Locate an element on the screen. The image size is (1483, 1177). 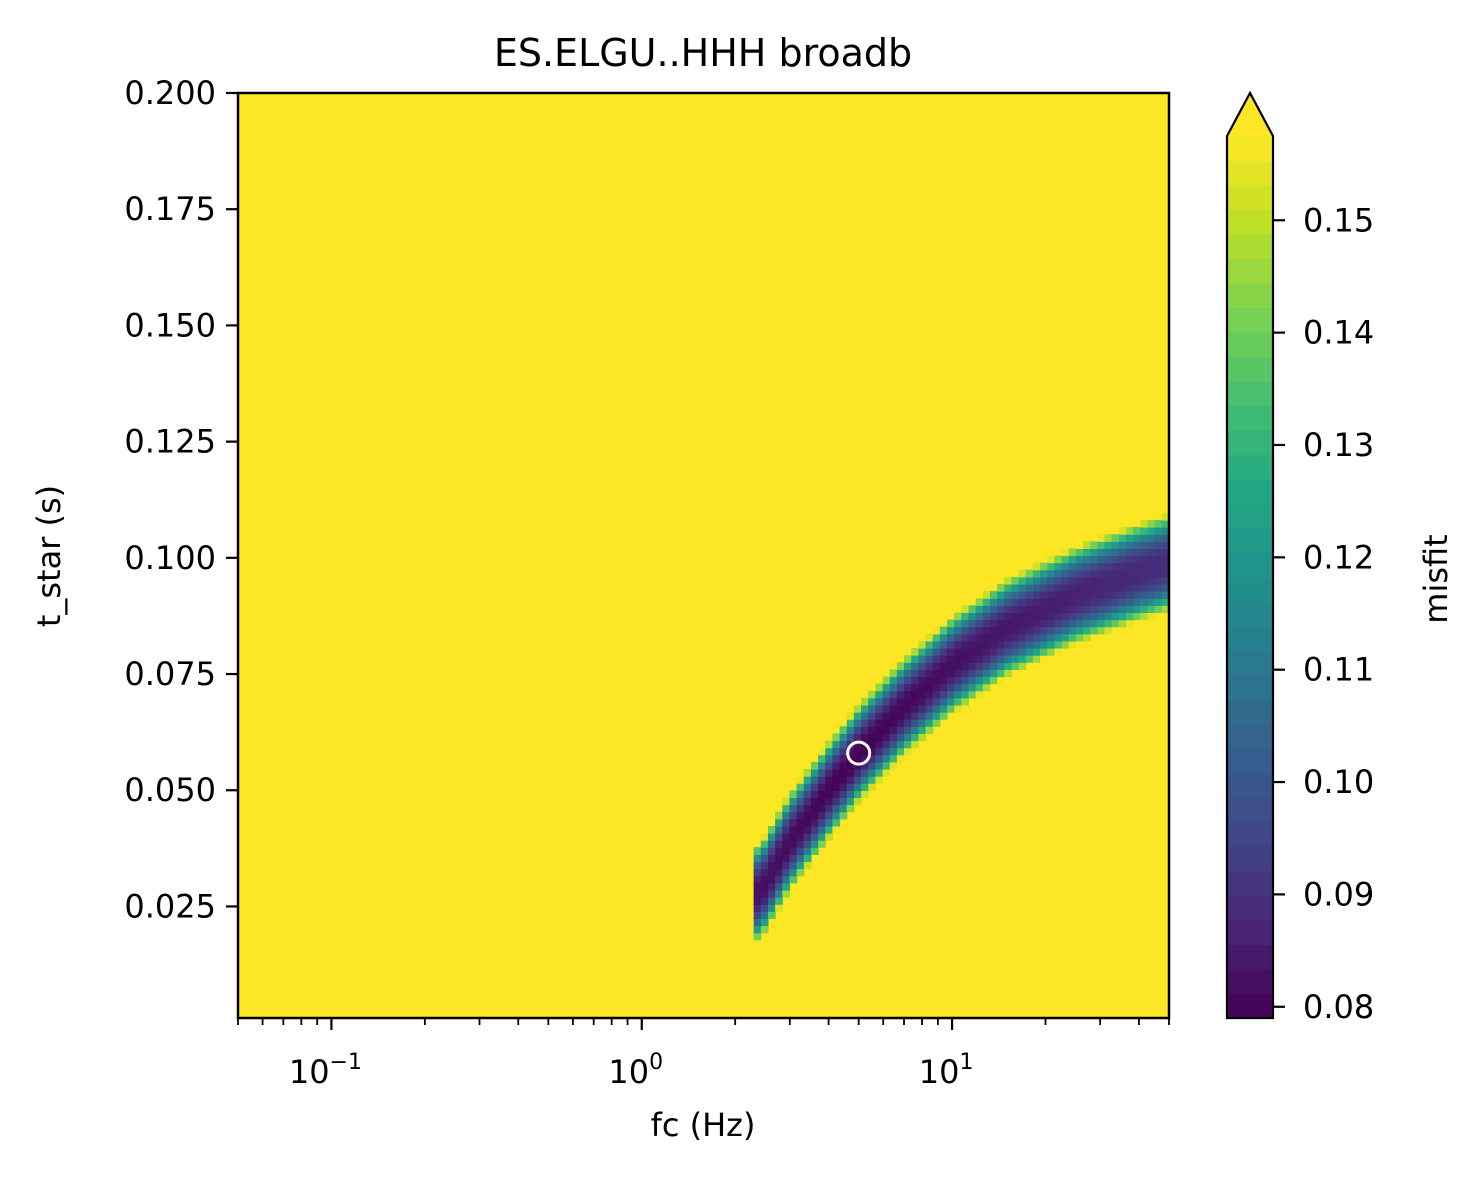
y-axis-label: t_star (s) is located at coordinates (49, 556).